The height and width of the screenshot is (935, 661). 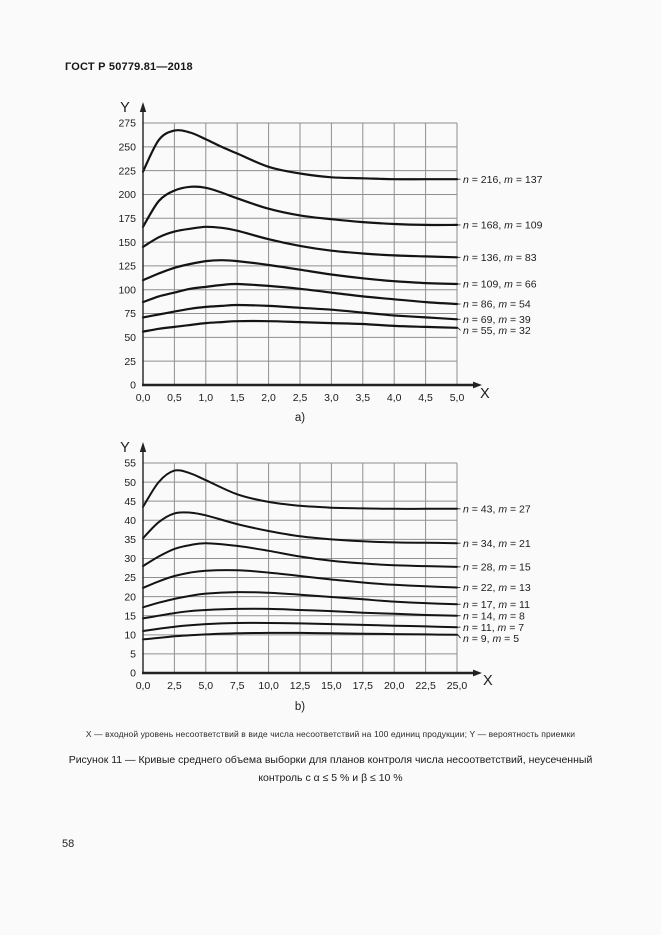 I want to click on chart-sublabel: a), so click(x=300, y=418).